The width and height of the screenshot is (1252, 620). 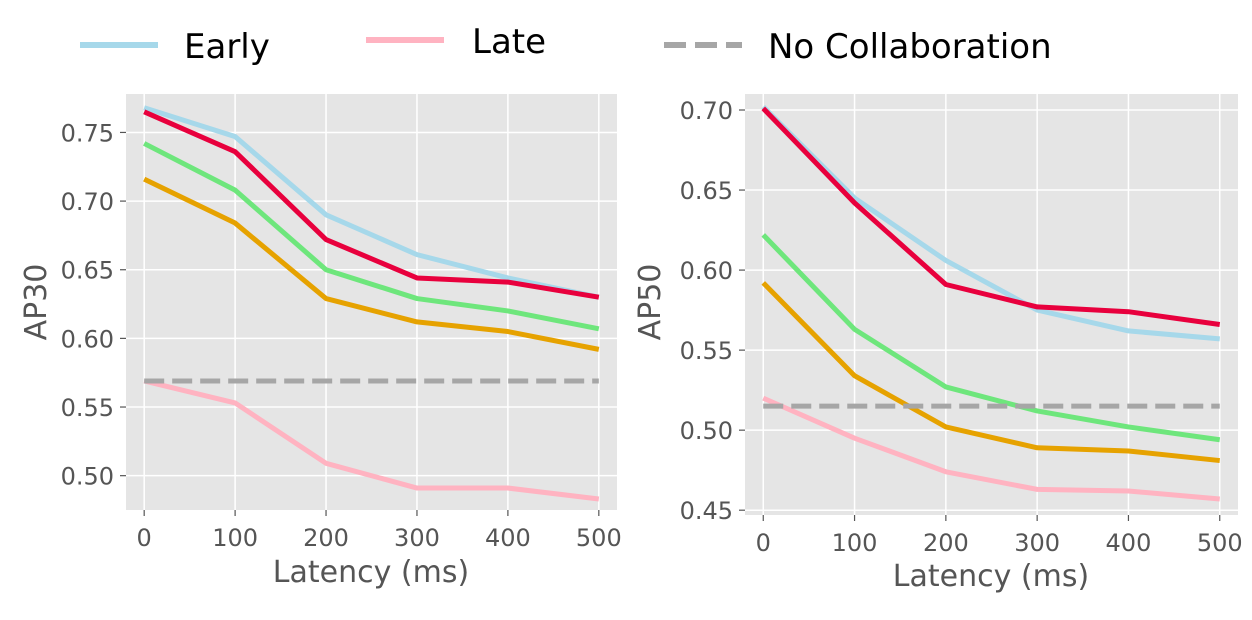 I want to click on ap50-series-3-line, so click(x=991, y=216).